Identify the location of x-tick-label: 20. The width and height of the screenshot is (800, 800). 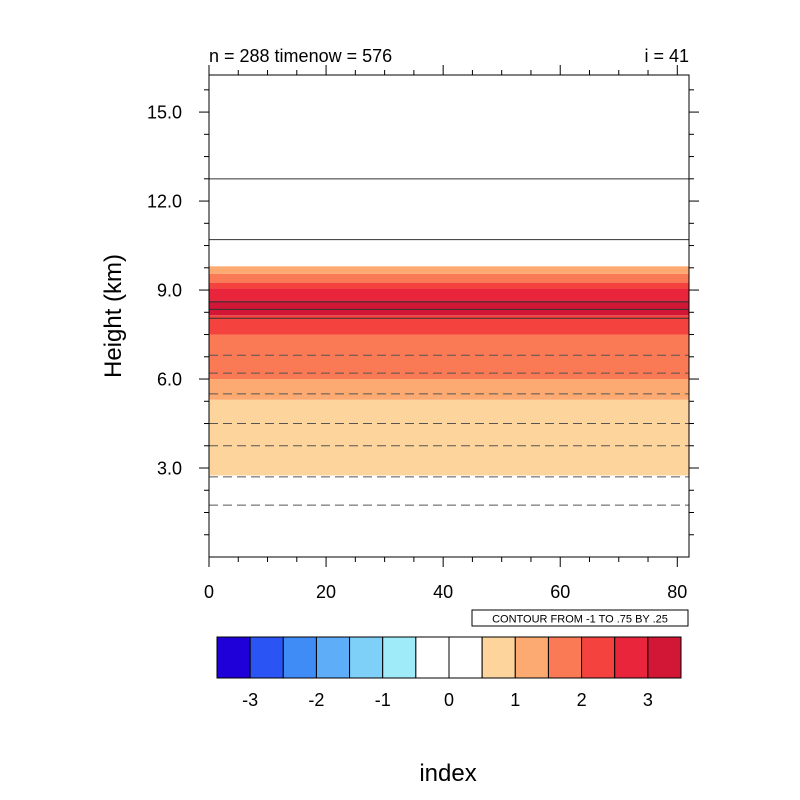
(326, 592).